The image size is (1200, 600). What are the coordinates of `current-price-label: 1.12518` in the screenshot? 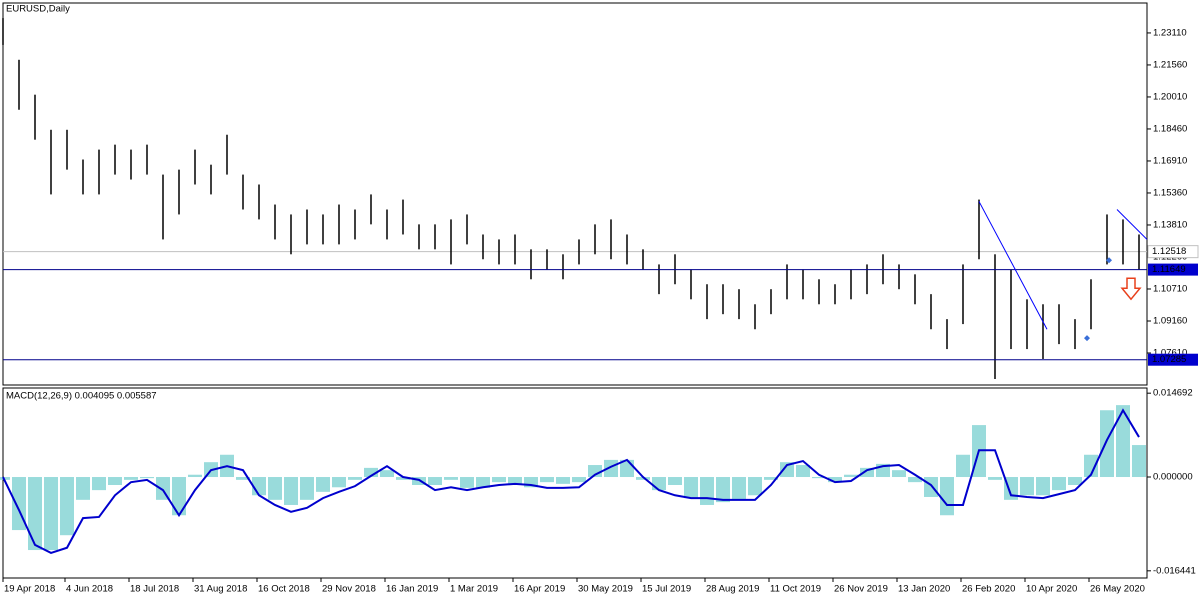 It's located at (1169, 251).